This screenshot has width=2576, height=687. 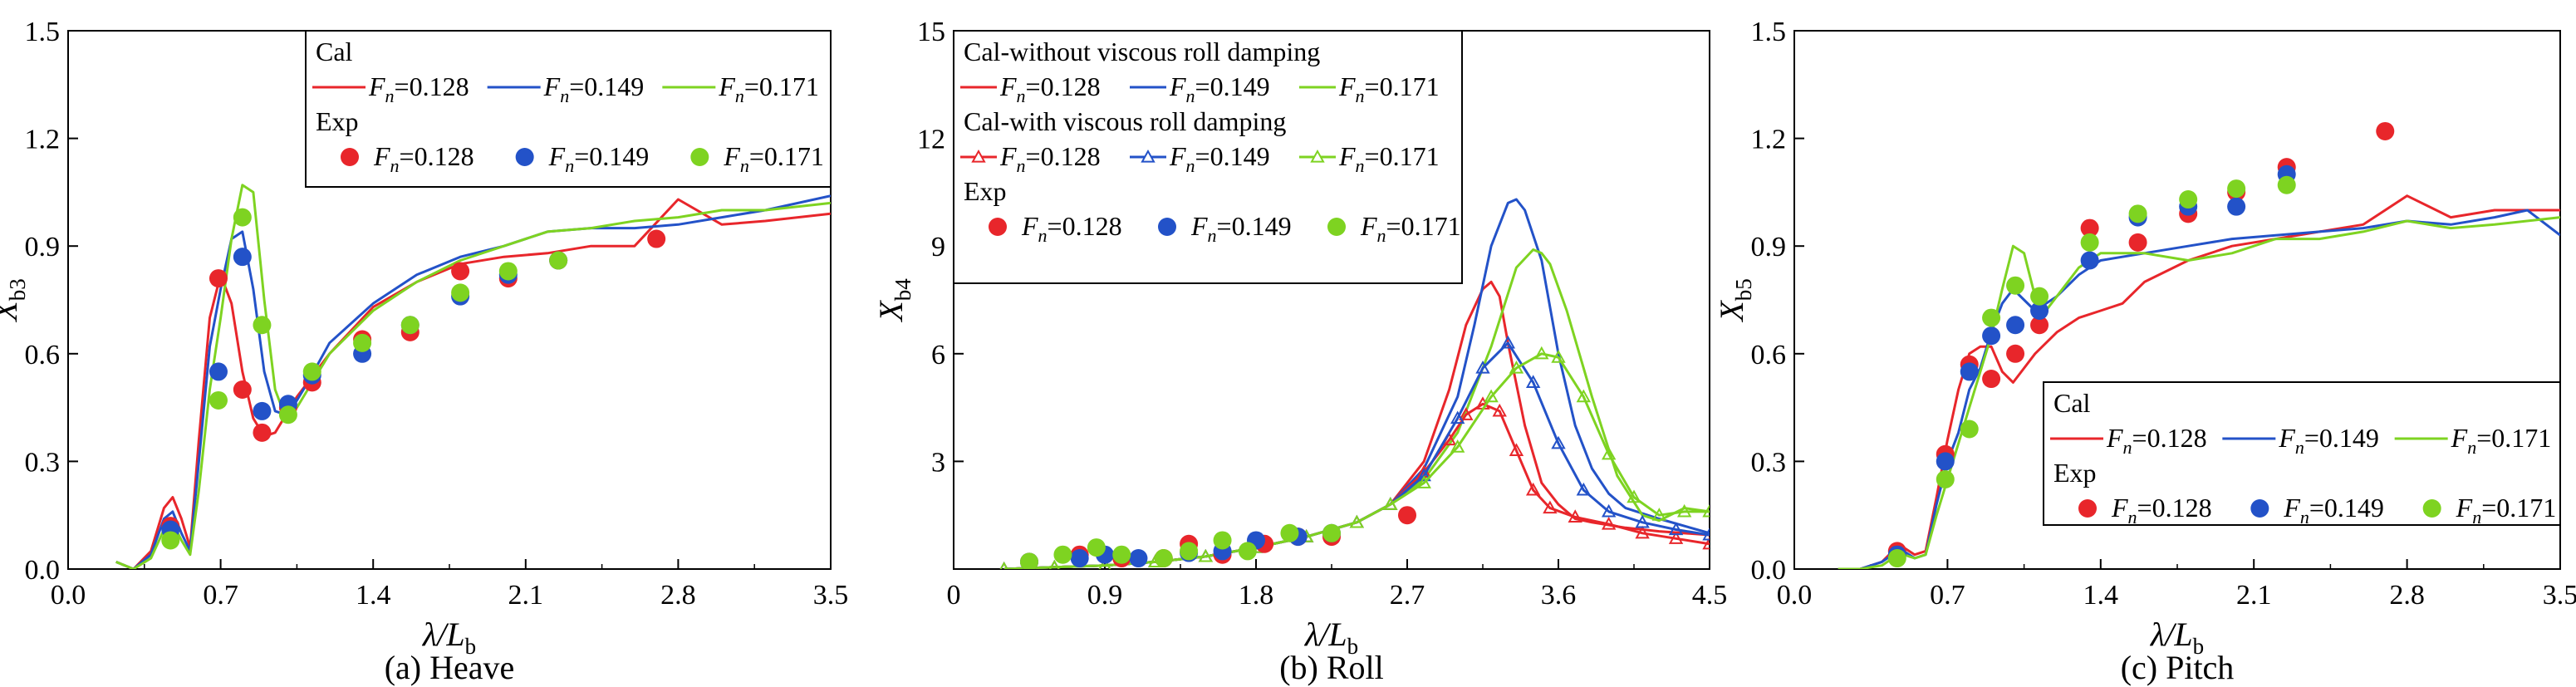 What do you see at coordinates (2199, 647) in the screenshot?
I see `x-axis-label-sub: b` at bounding box center [2199, 647].